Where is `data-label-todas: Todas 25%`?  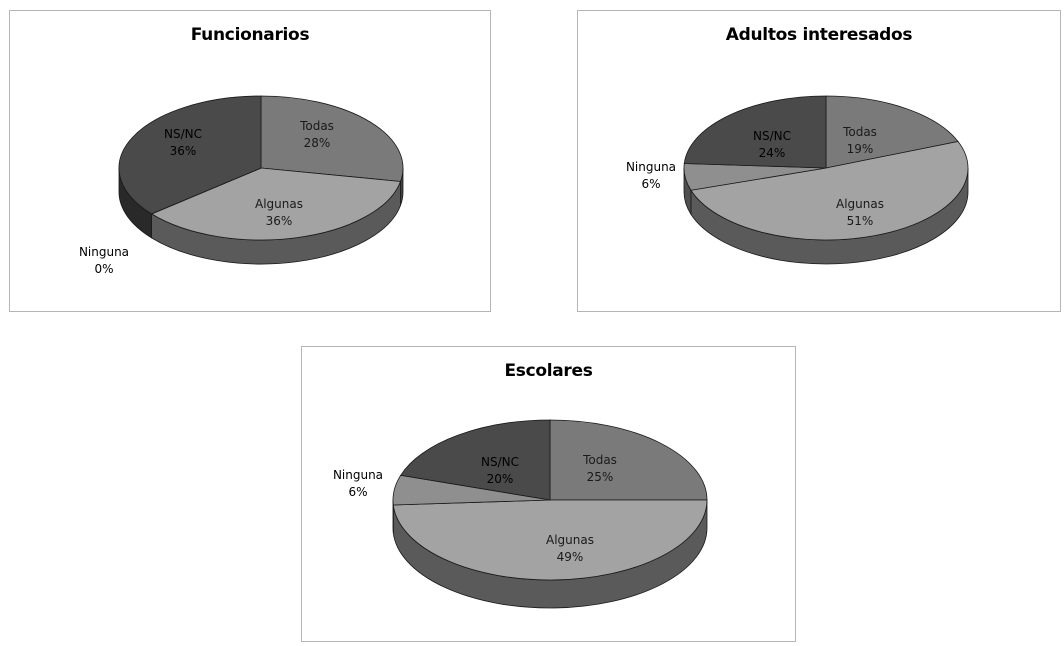
data-label-todas: Todas 25% is located at coordinates (599, 468).